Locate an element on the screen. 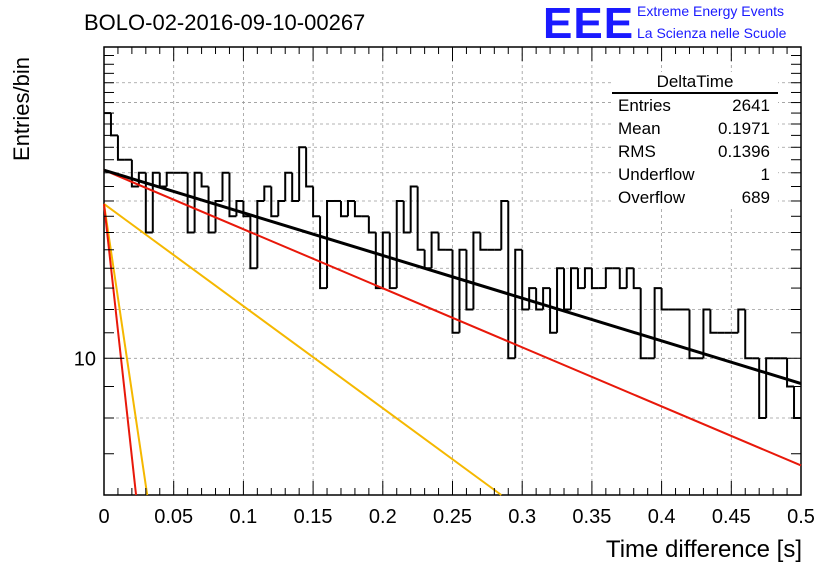 The image size is (836, 572). x-tick-label: 0.15 is located at coordinates (313, 517).